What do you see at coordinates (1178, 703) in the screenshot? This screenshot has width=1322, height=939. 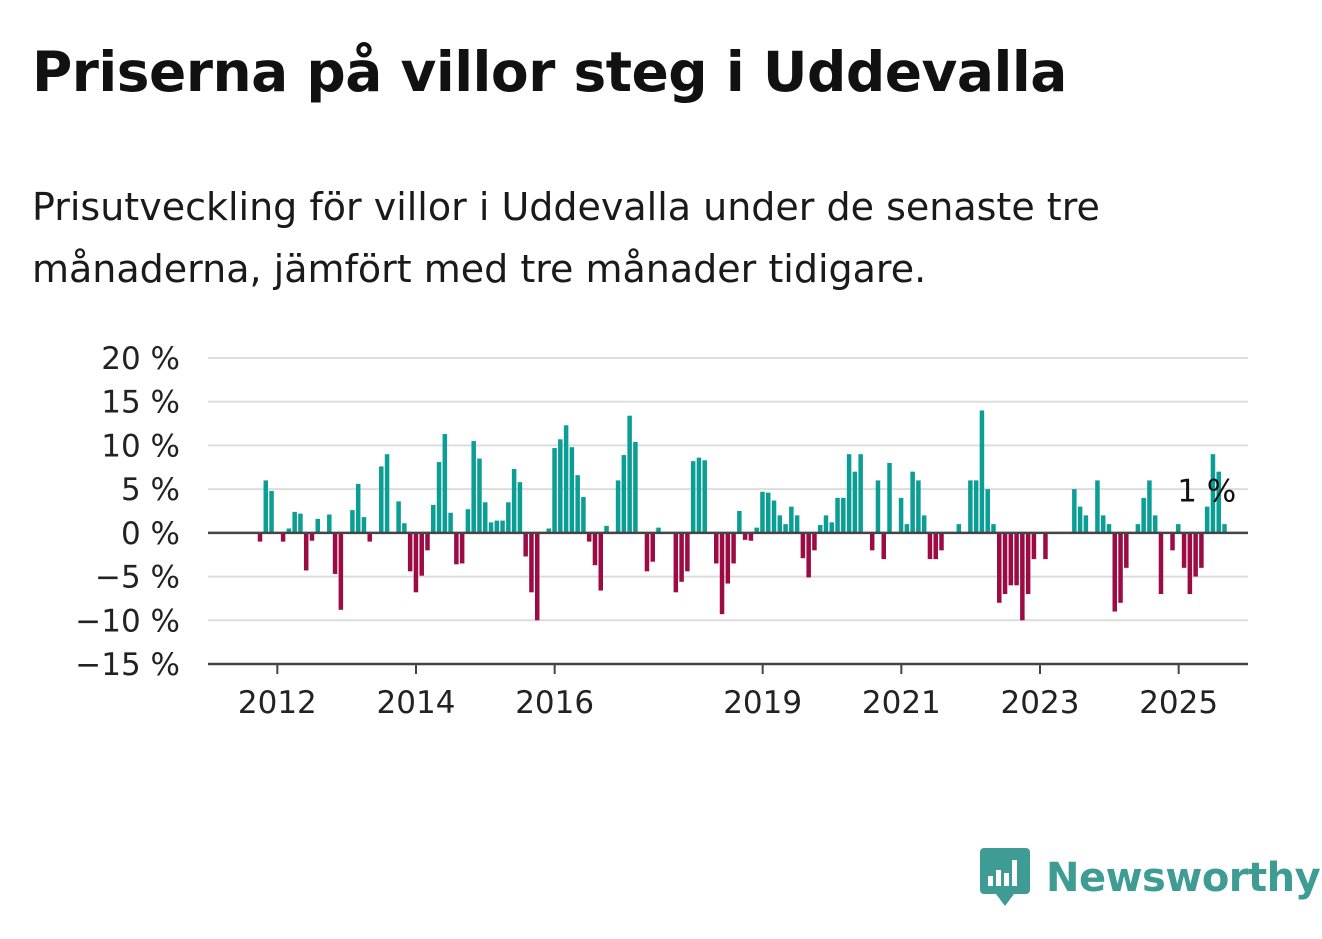 I see `x-tick-label: 2025` at bounding box center [1178, 703].